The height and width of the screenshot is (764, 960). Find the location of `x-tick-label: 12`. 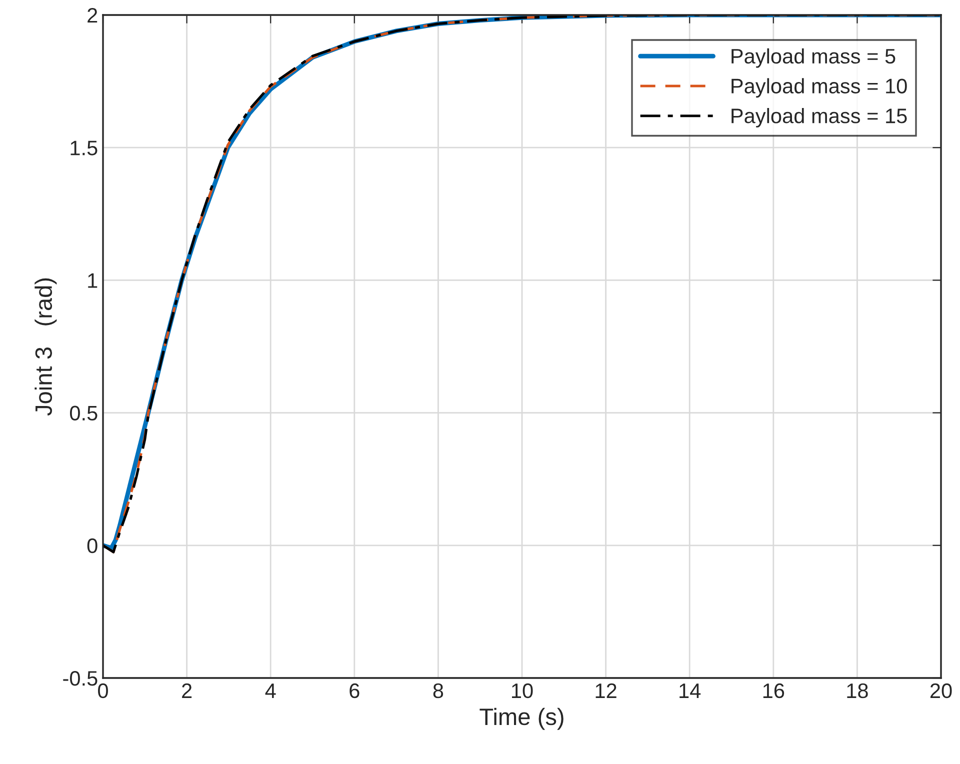

x-tick-label: 12 is located at coordinates (606, 690).